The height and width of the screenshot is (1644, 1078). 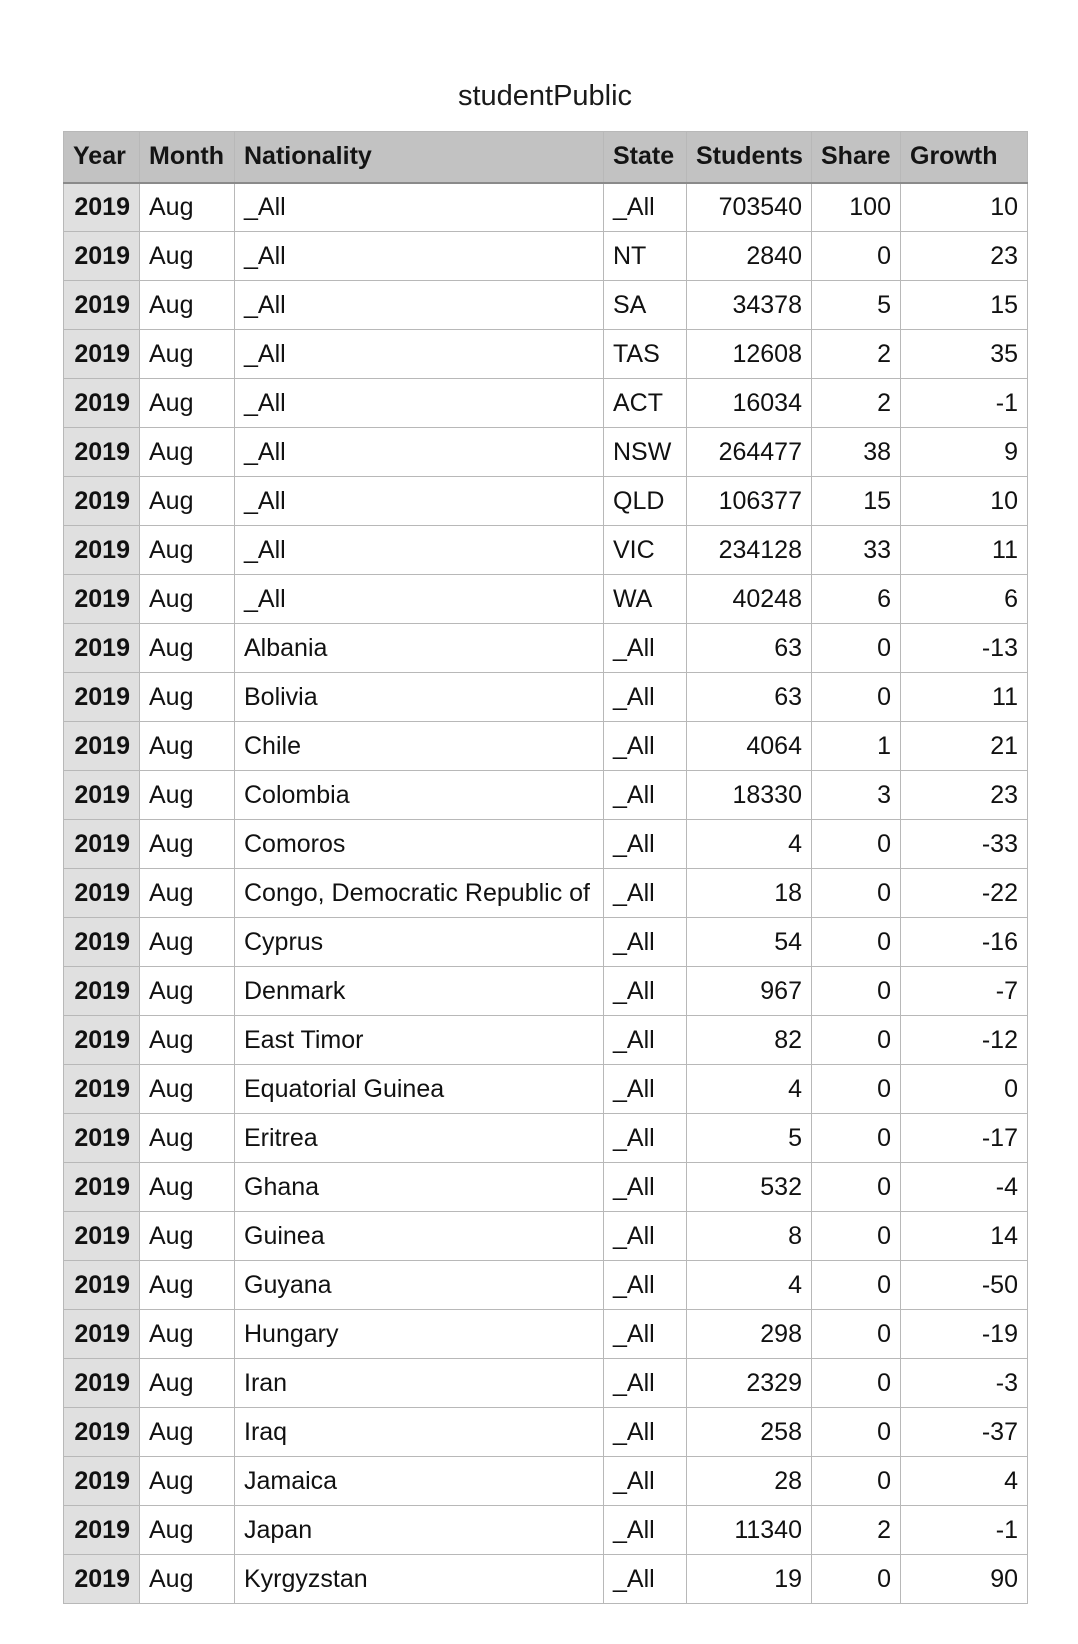 What do you see at coordinates (964, 354) in the screenshot?
I see `cell-growth: 35` at bounding box center [964, 354].